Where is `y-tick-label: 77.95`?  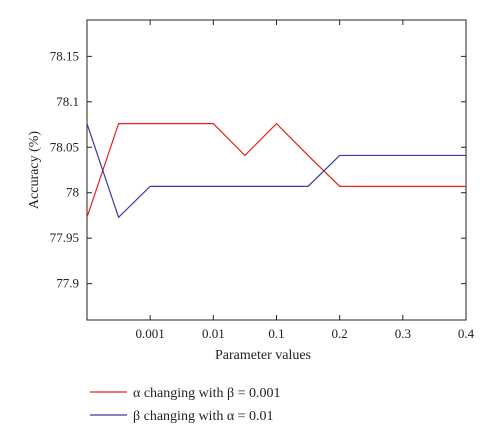 y-tick-label: 77.95 is located at coordinates (64, 237).